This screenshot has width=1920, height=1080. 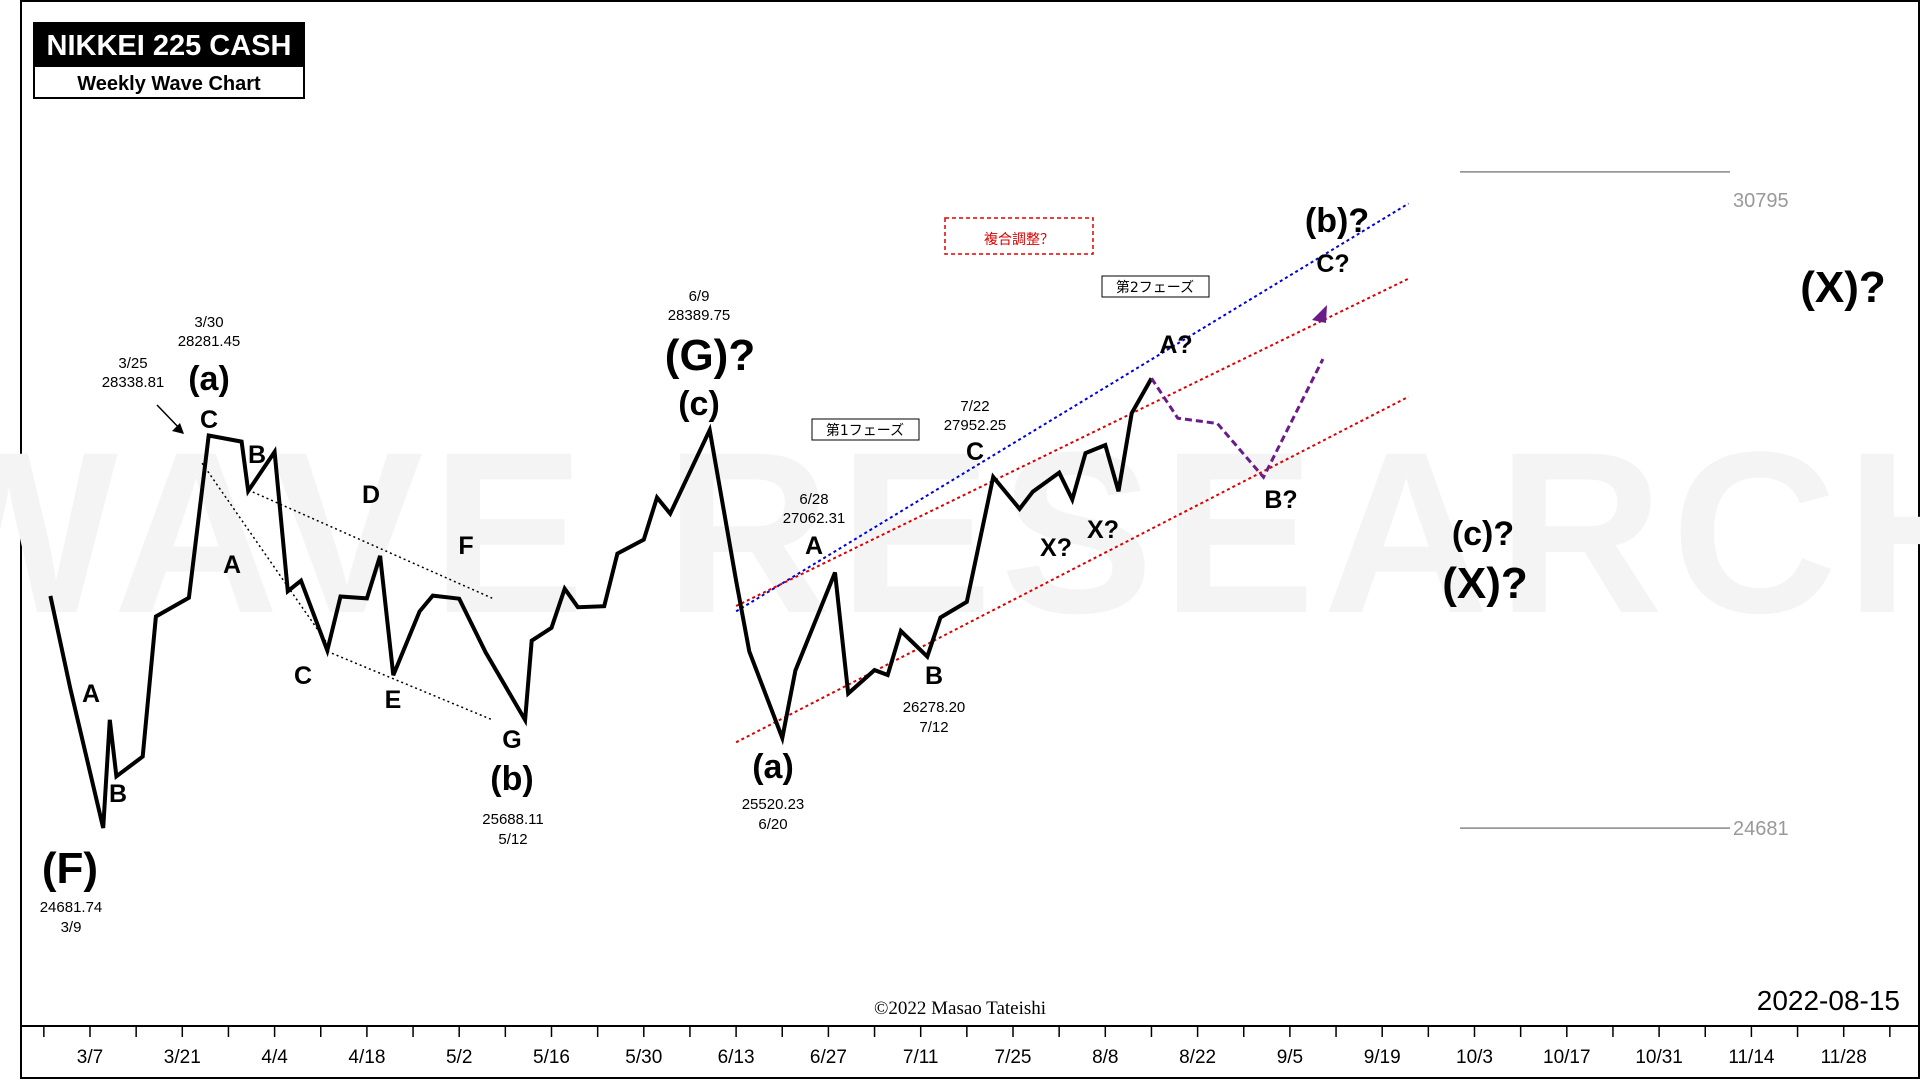 I want to click on wave-label-c2: (c)?, so click(x=1483, y=534).